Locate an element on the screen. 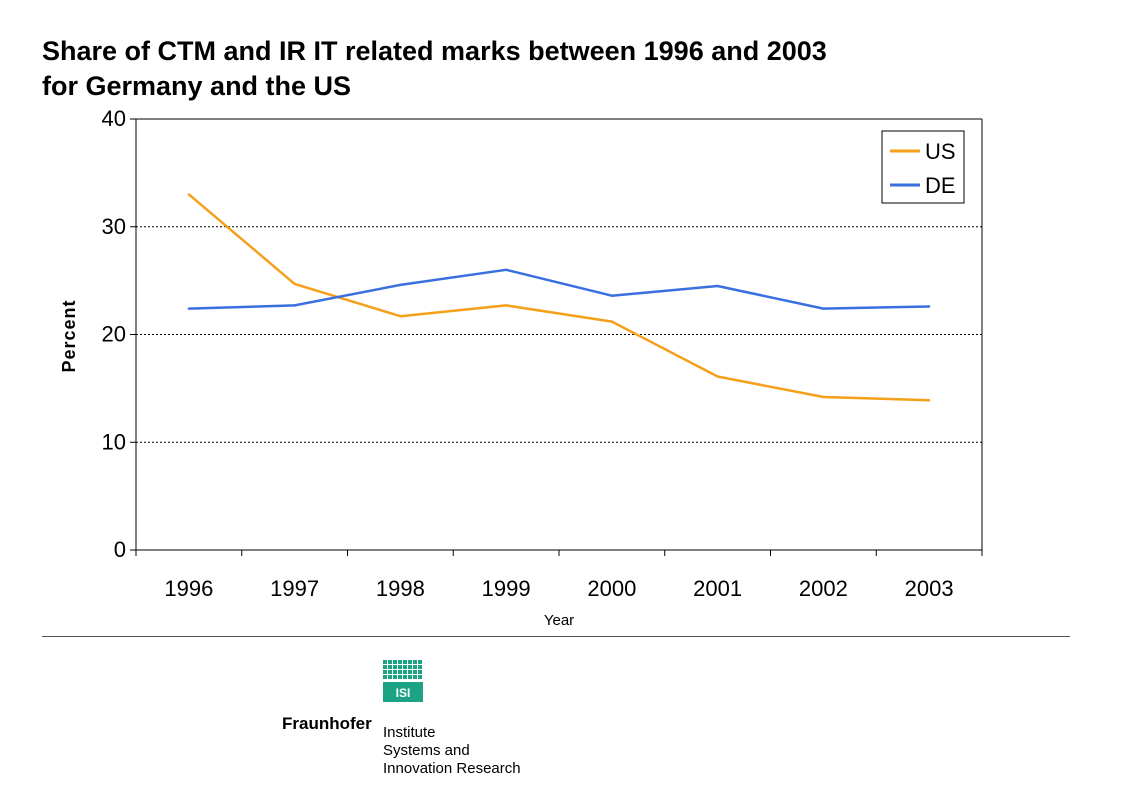  x-tick-label: 2000 is located at coordinates (611, 588).